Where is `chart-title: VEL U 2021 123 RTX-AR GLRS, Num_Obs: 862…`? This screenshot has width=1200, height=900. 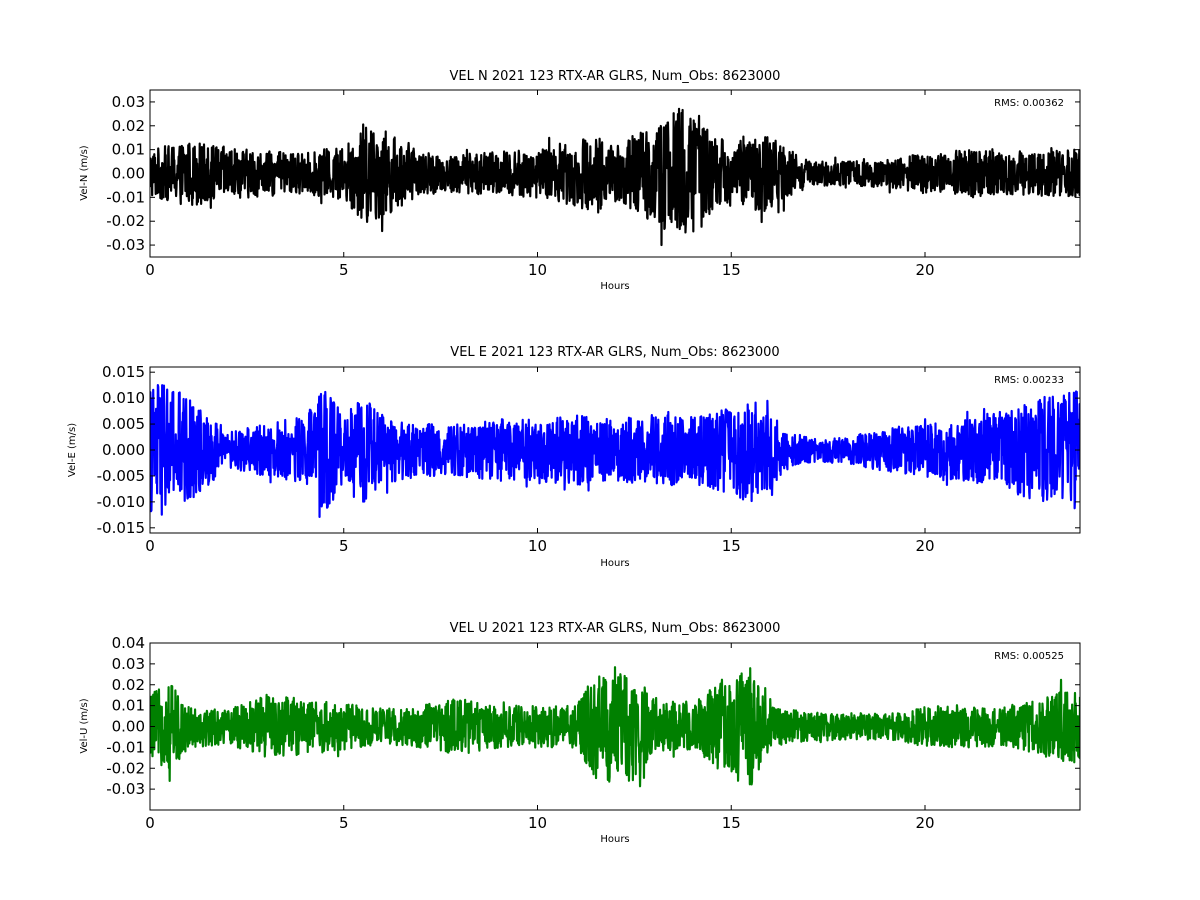
chart-title: VEL U 2021 123 RTX-AR GLRS, Num_Obs: 862… is located at coordinates (615, 628).